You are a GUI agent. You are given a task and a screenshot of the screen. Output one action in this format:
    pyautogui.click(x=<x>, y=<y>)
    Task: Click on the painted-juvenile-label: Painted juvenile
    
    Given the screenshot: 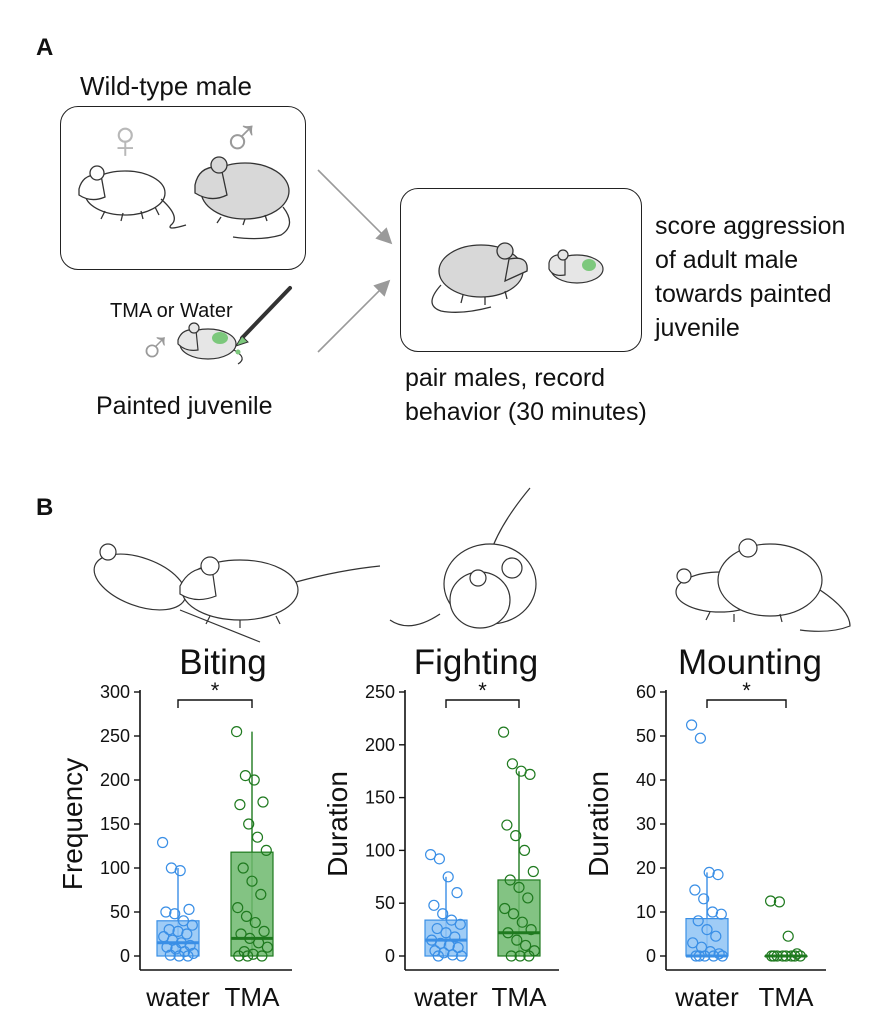 What is the action you would take?
    pyautogui.click(x=184, y=406)
    